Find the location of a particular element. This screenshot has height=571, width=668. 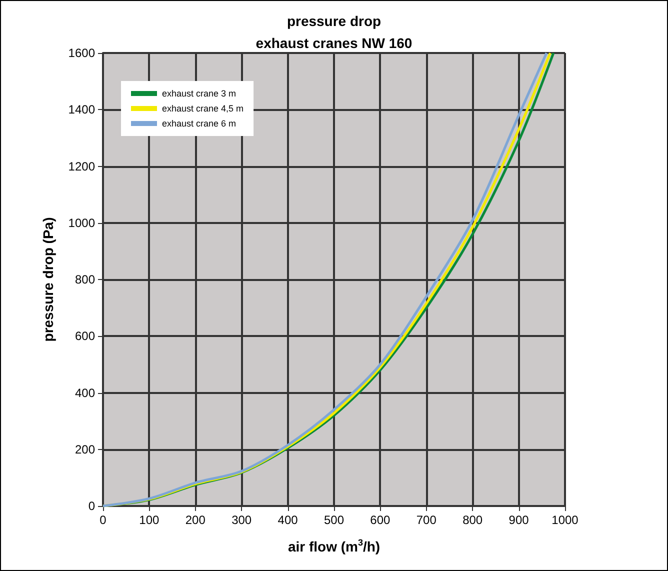

x-tick-label: 600 is located at coordinates (380, 520).